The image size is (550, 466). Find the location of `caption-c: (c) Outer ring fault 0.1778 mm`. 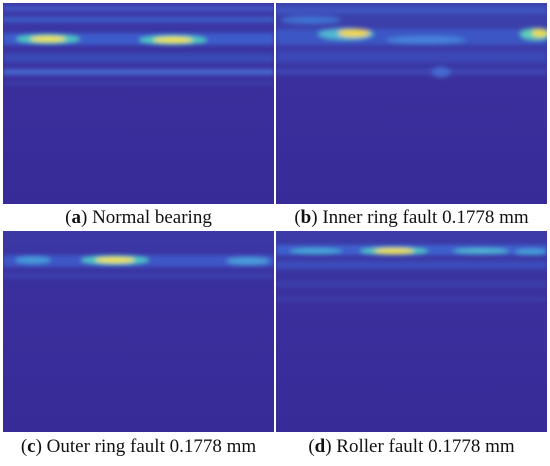

caption-c: (c) Outer ring fault 0.1778 mm is located at coordinates (138, 446).